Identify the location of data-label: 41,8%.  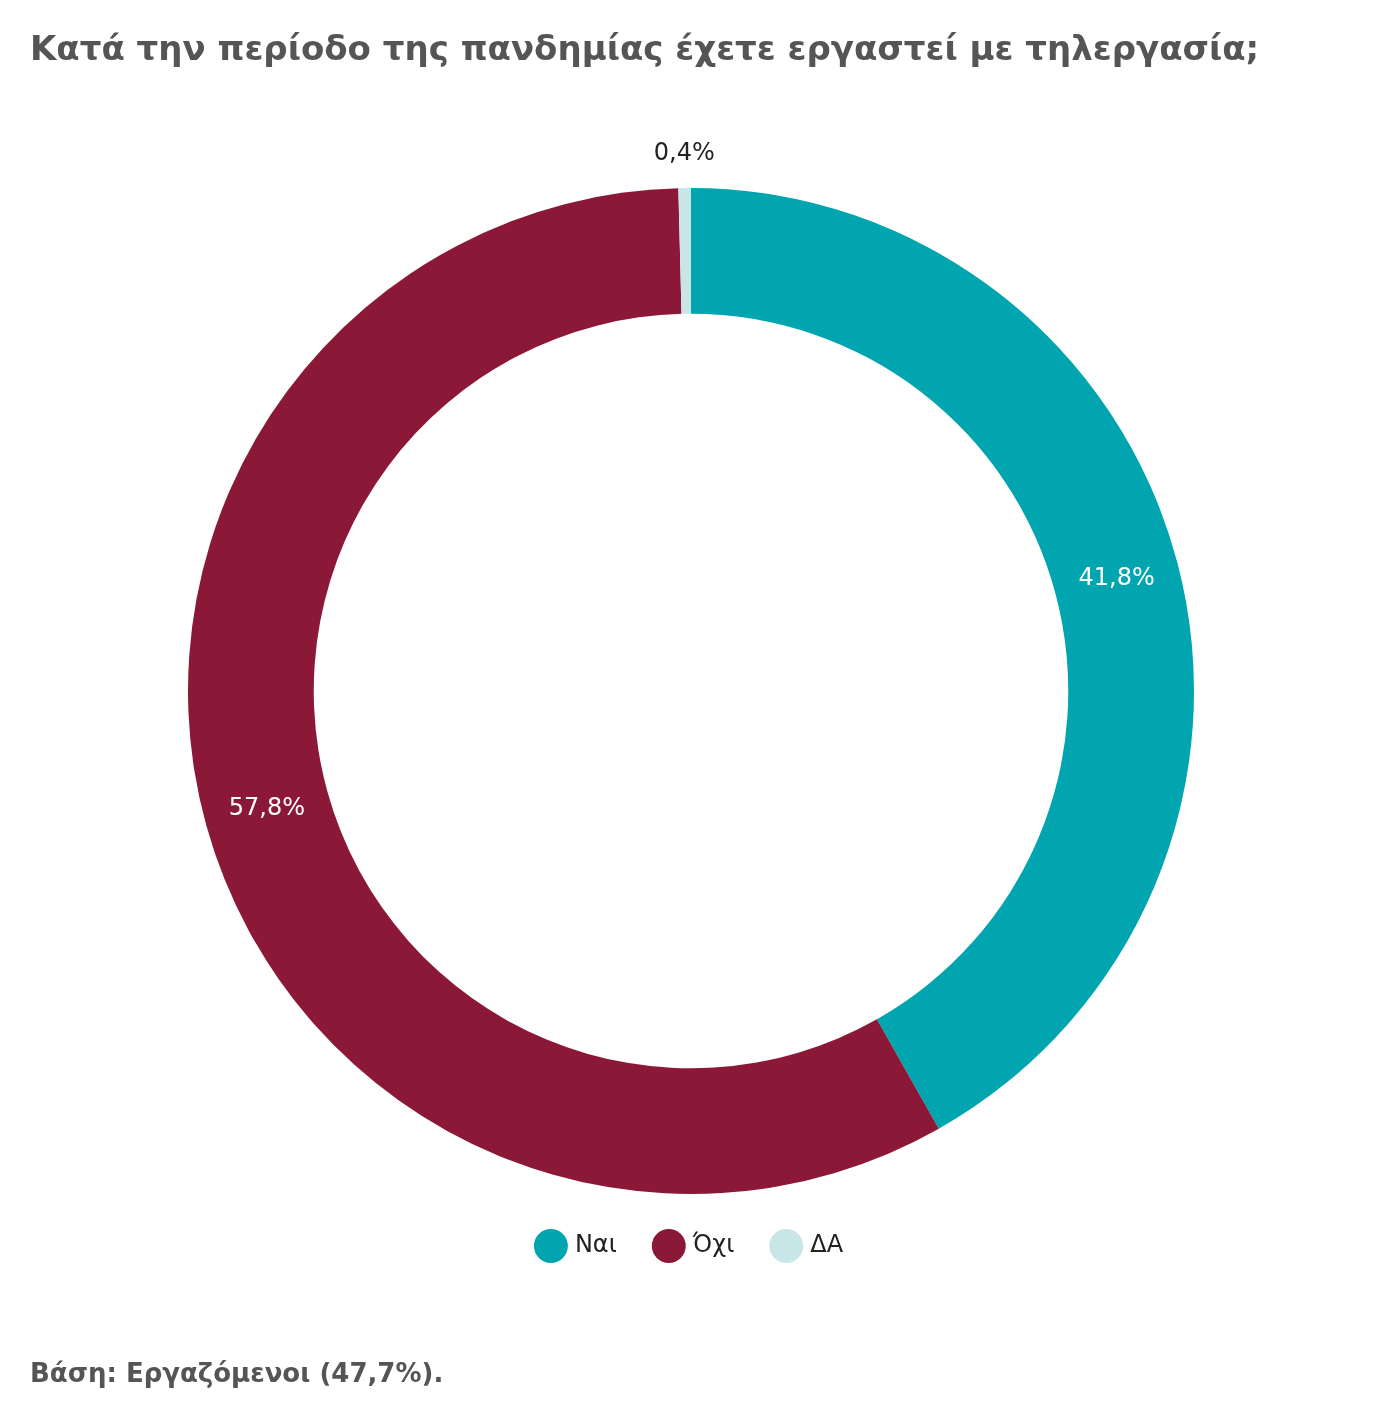
(1116, 577).